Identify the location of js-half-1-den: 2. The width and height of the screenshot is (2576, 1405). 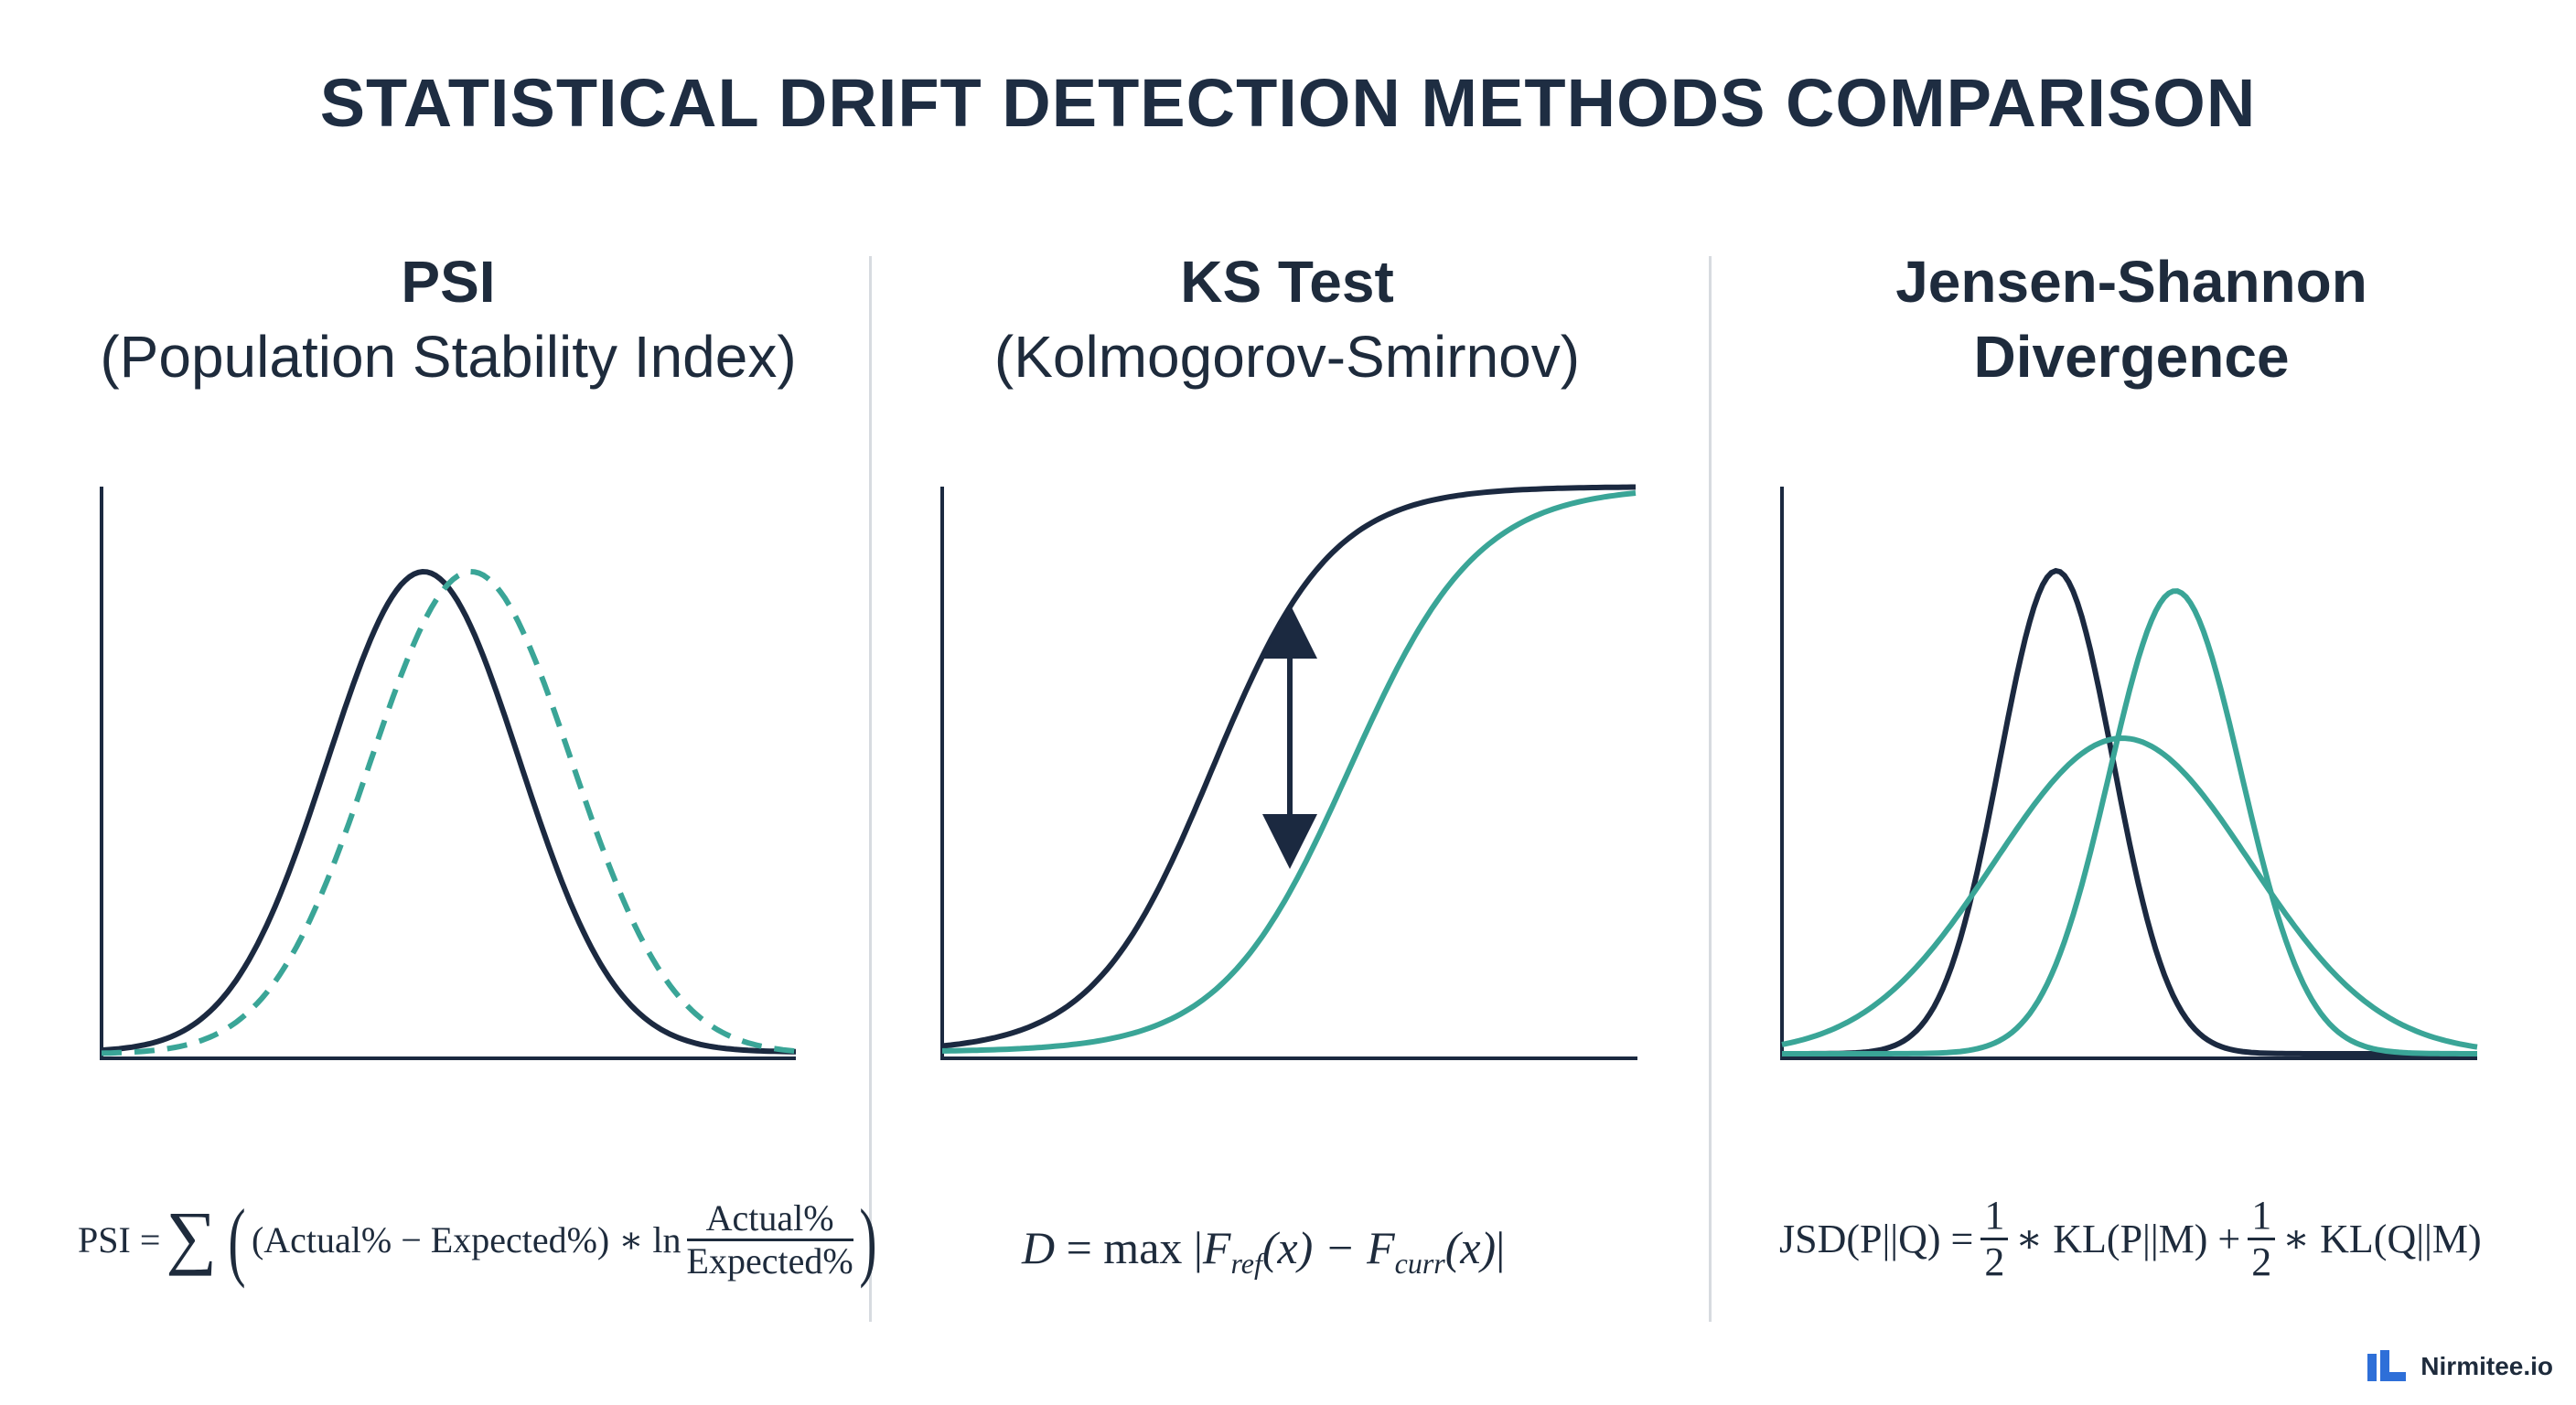
(1995, 1262).